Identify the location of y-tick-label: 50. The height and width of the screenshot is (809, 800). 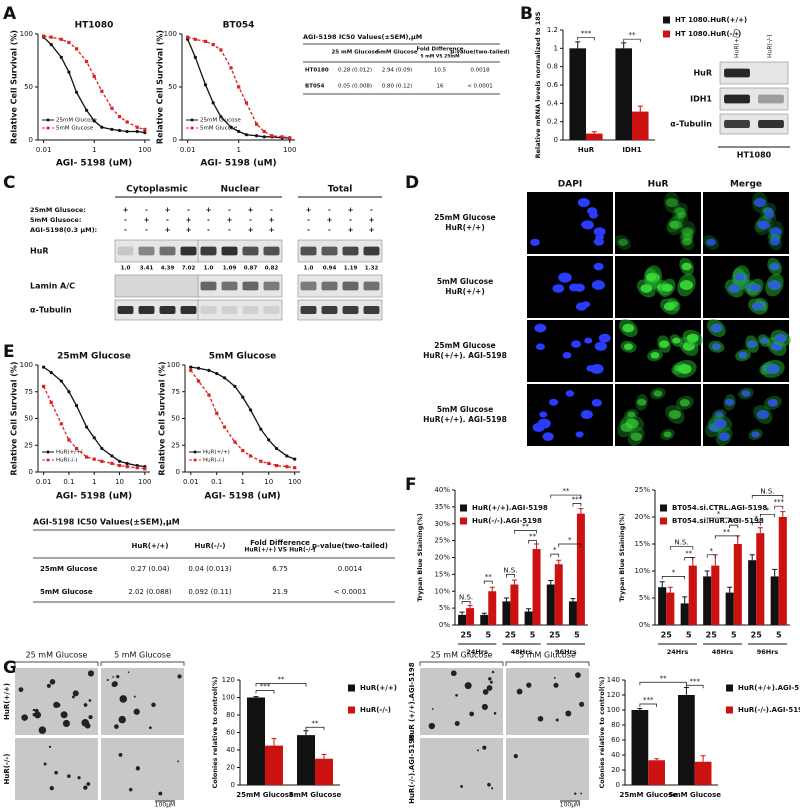
(28, 419).